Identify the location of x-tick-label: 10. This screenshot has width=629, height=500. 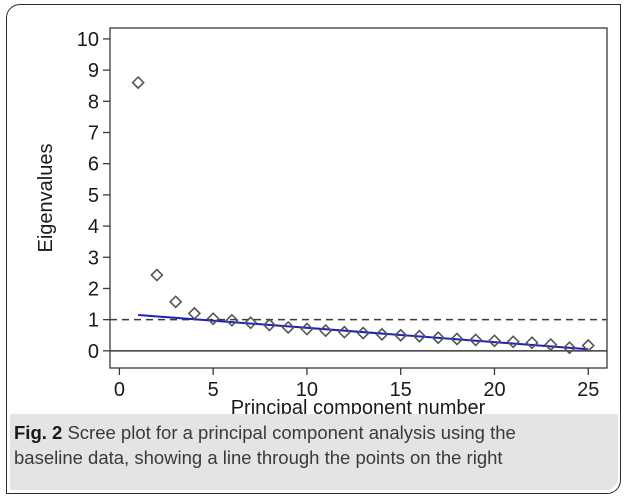
(307, 390).